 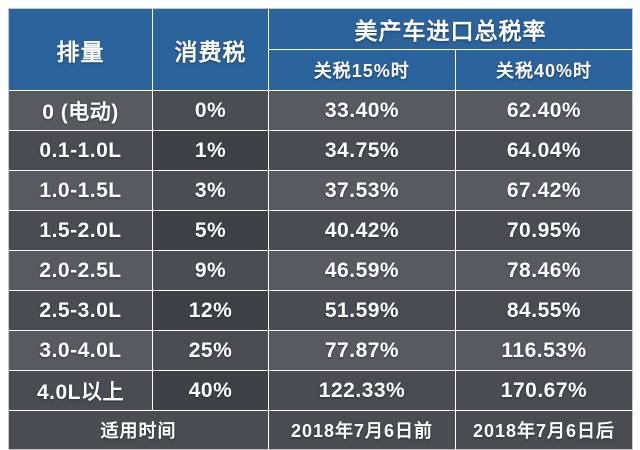 I want to click on header-consumption-tax: 消费税, so click(x=210, y=49).